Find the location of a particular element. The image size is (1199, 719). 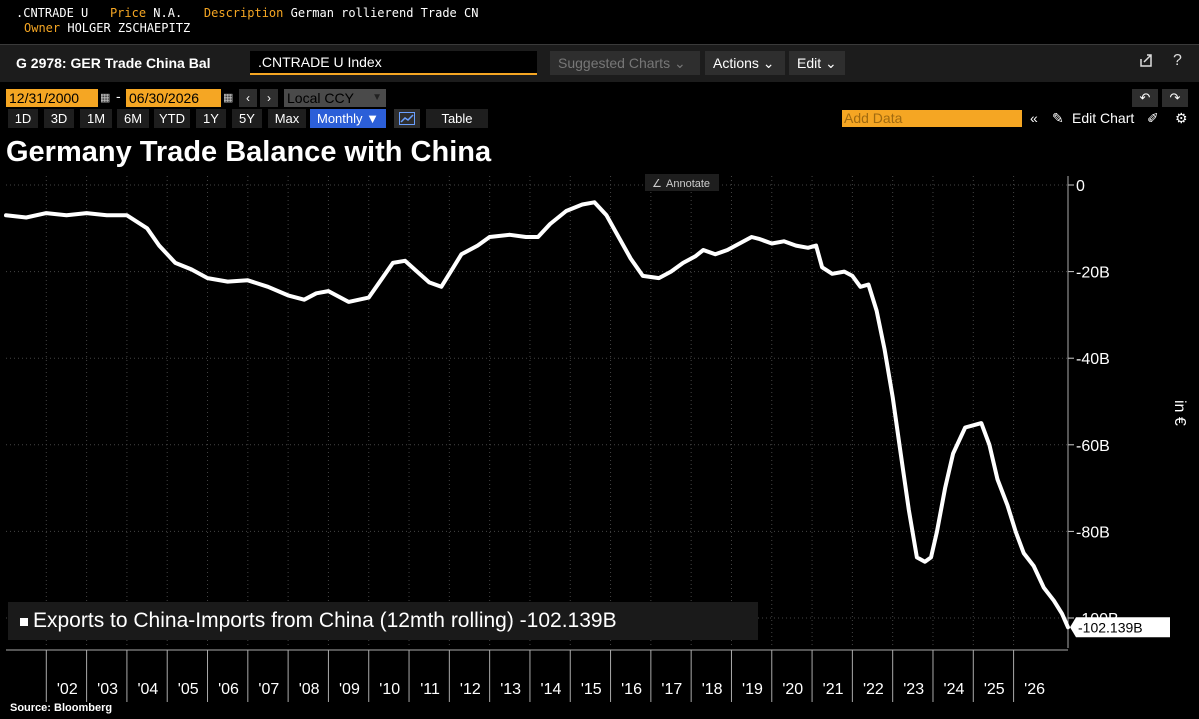

period-6m: 6M is located at coordinates (133, 118).